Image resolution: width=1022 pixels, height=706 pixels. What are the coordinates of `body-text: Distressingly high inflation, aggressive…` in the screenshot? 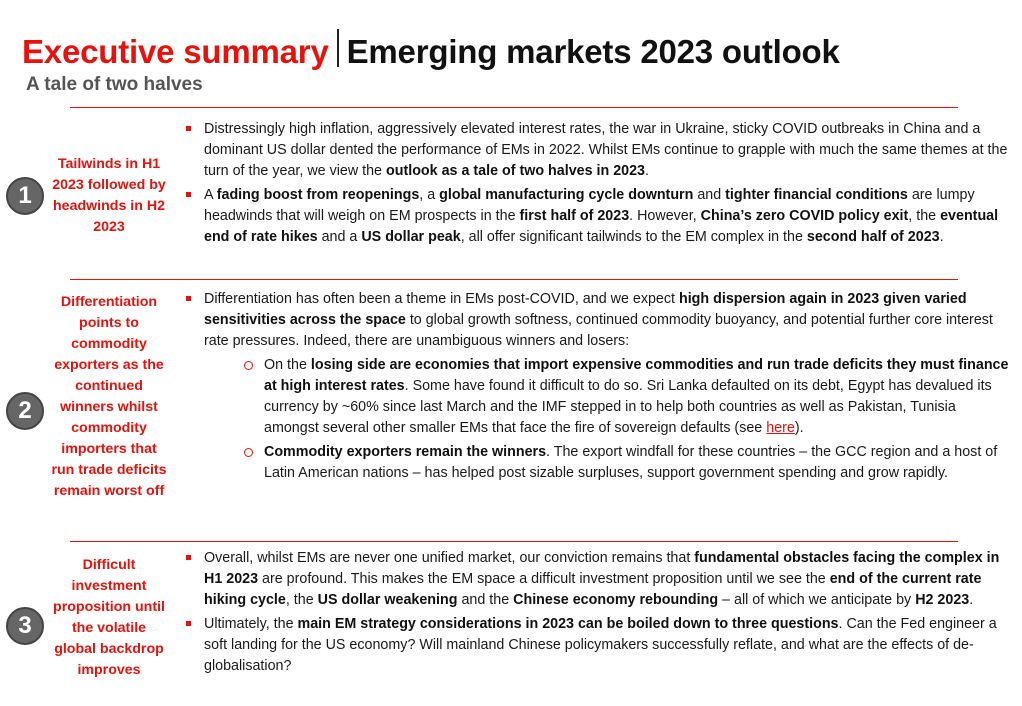 It's located at (606, 150).